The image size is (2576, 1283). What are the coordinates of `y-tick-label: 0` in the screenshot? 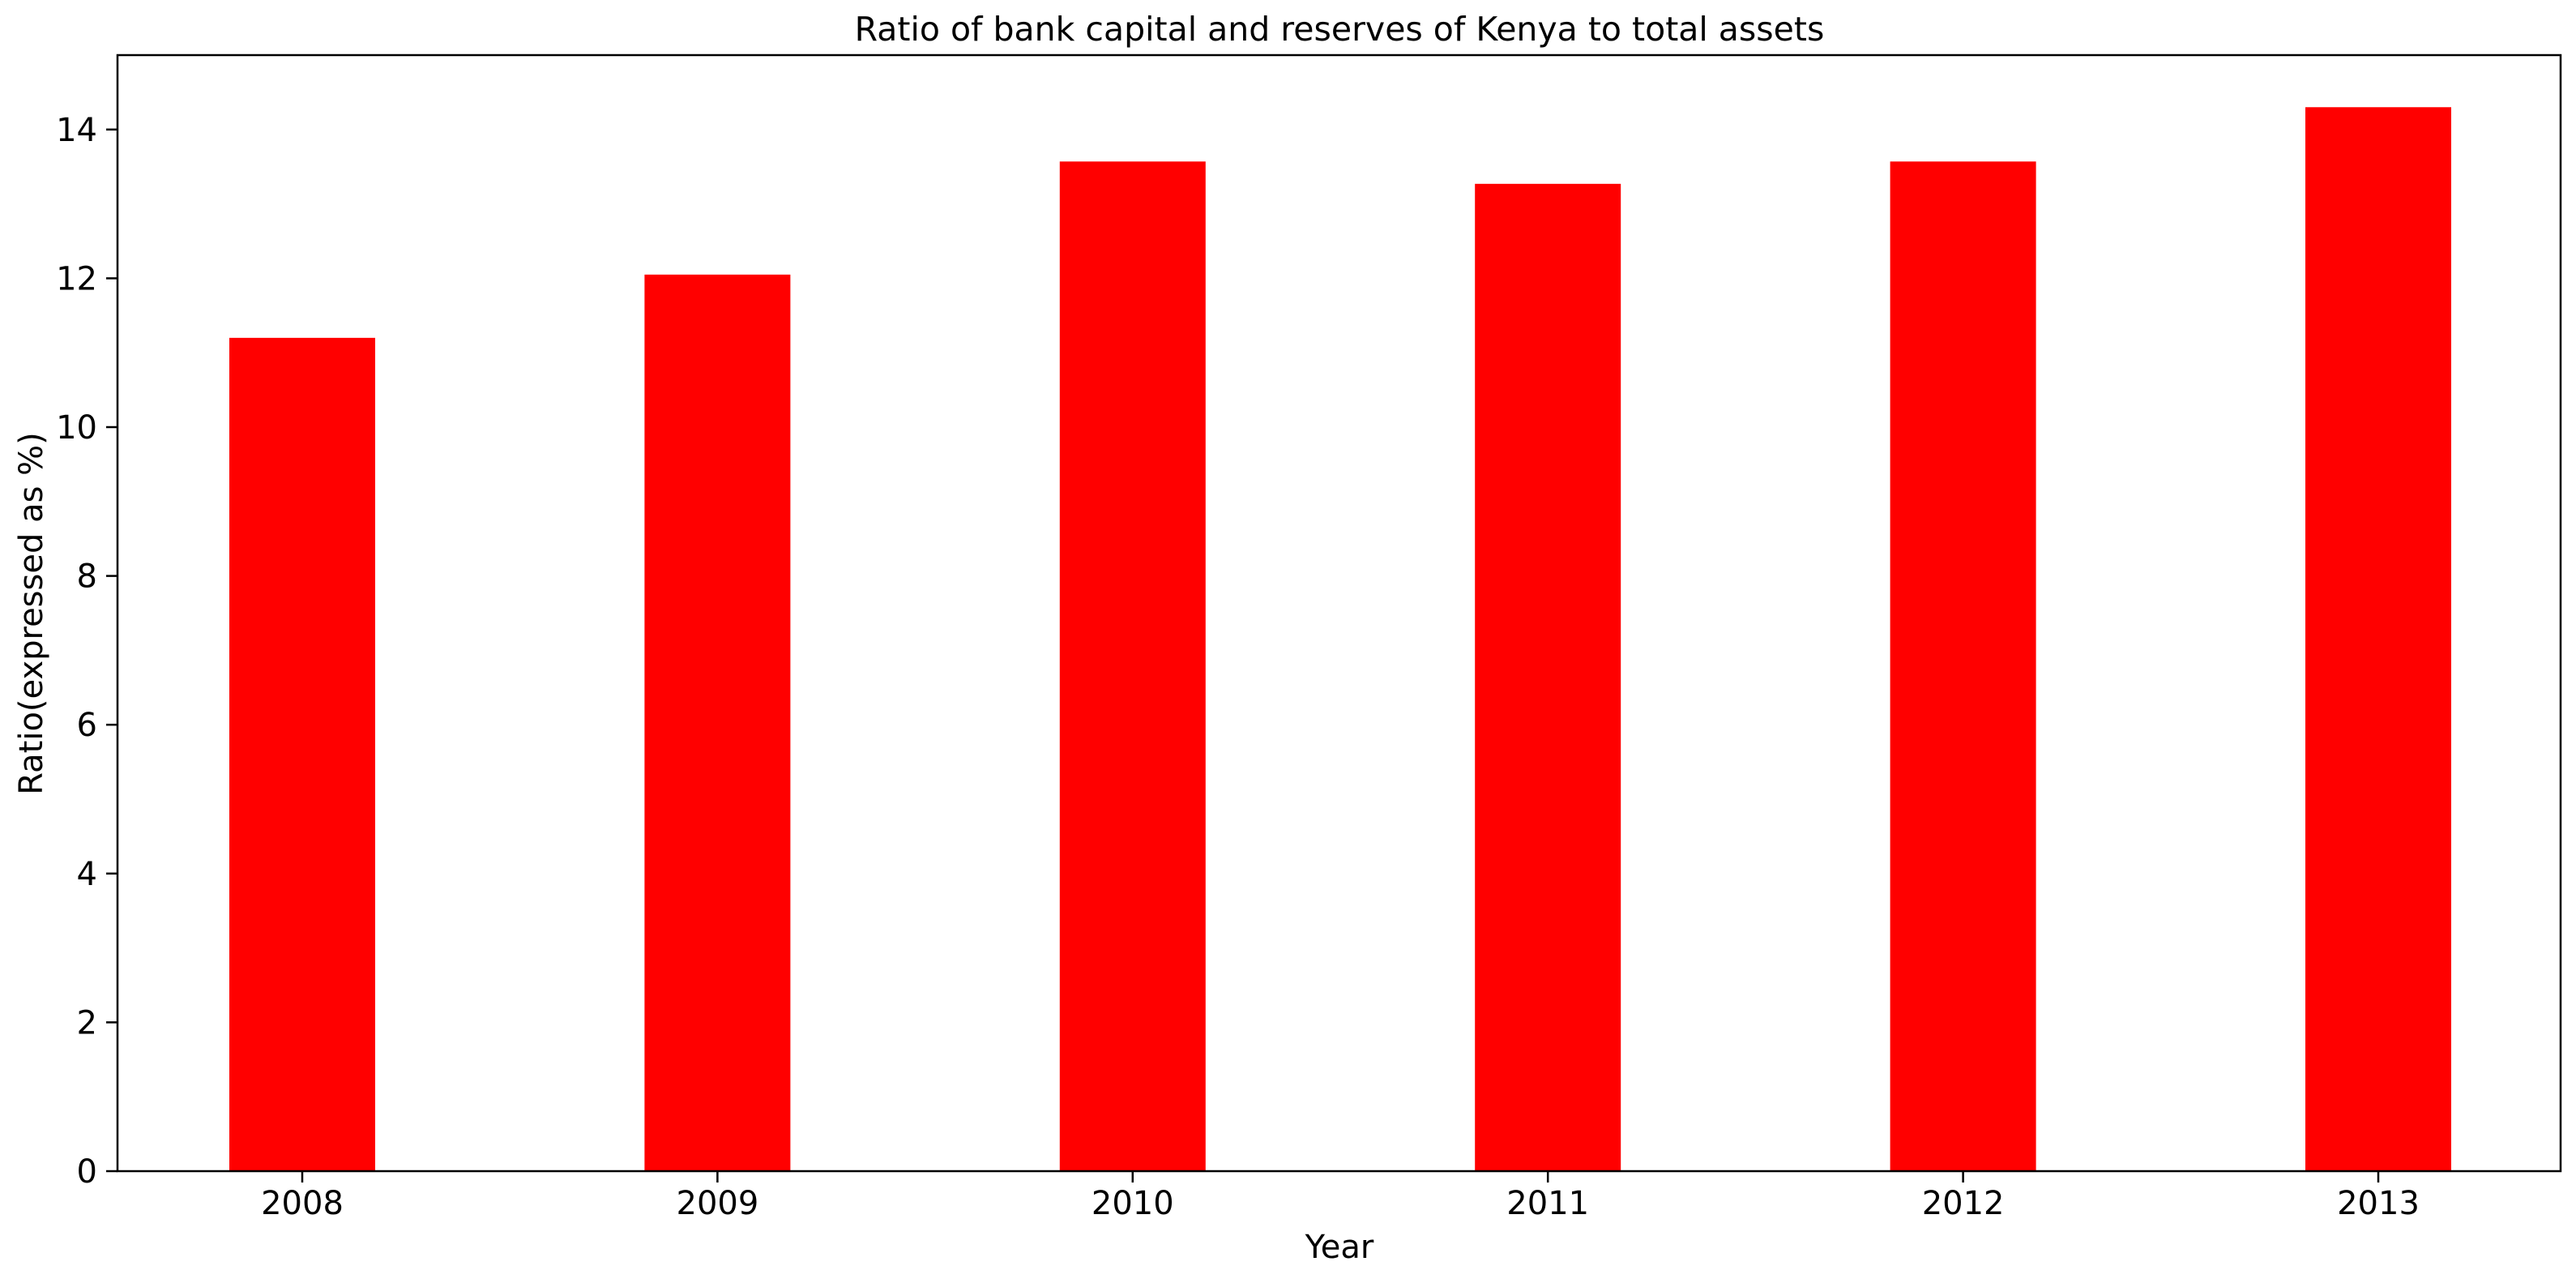 It's located at (87, 1172).